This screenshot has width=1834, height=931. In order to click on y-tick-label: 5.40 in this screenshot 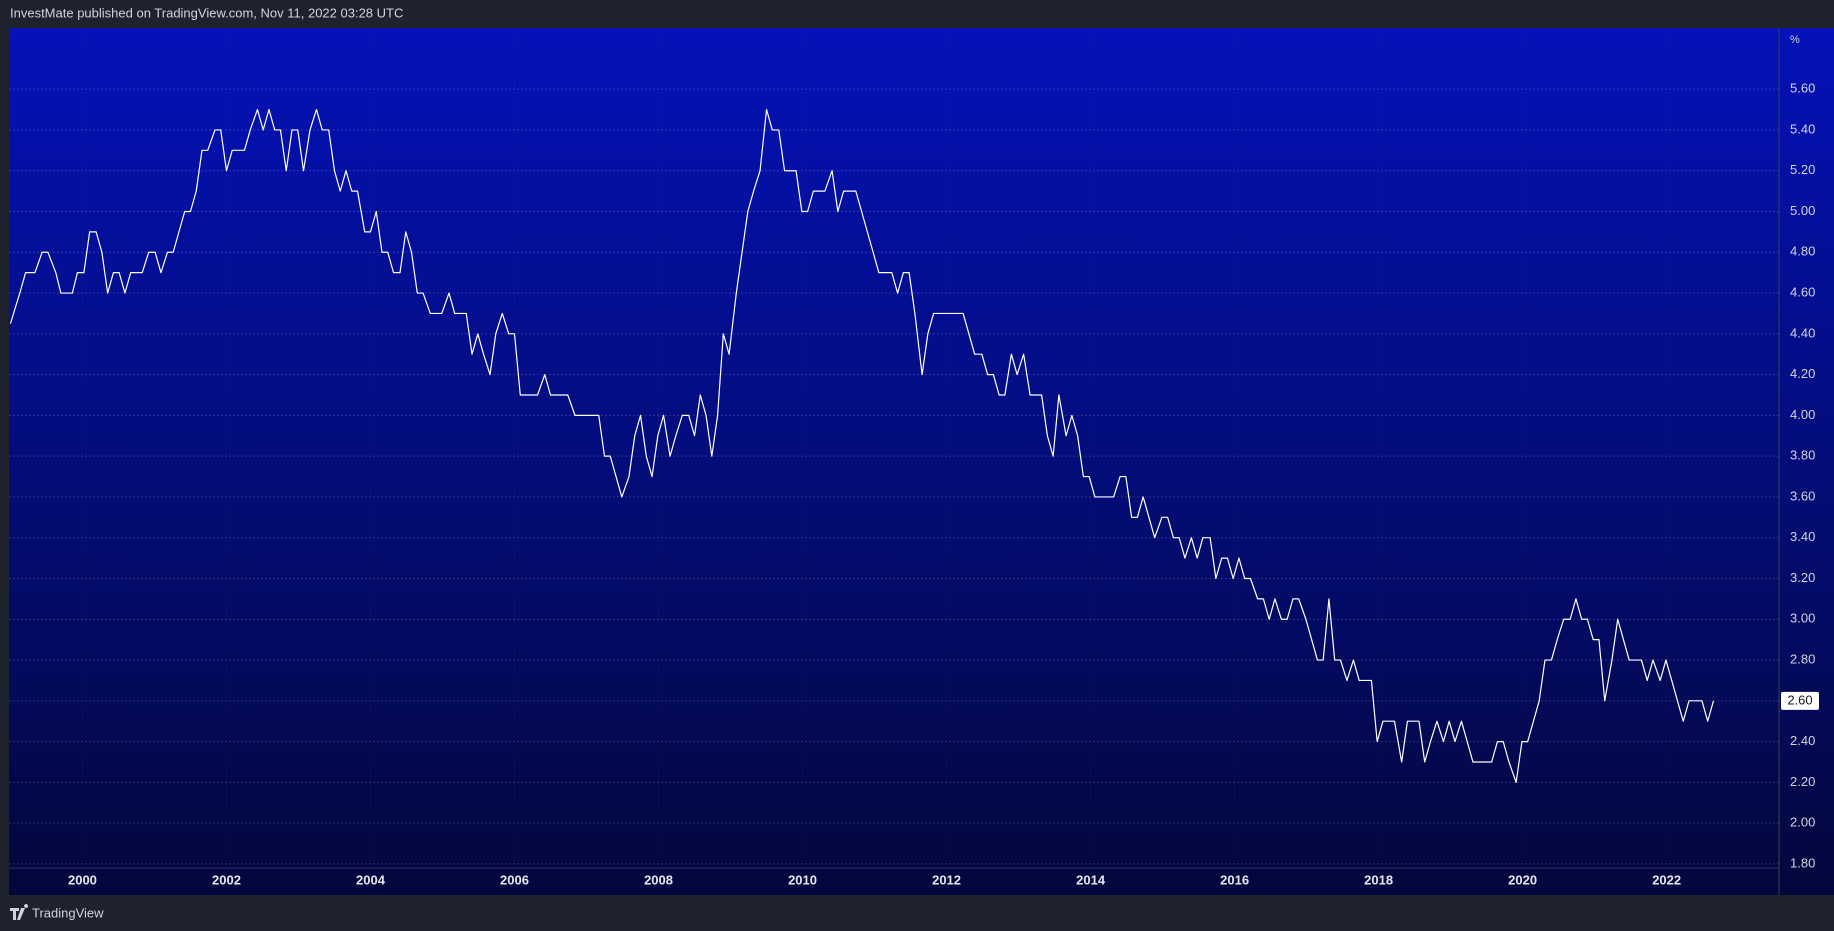, I will do `click(1802, 128)`.